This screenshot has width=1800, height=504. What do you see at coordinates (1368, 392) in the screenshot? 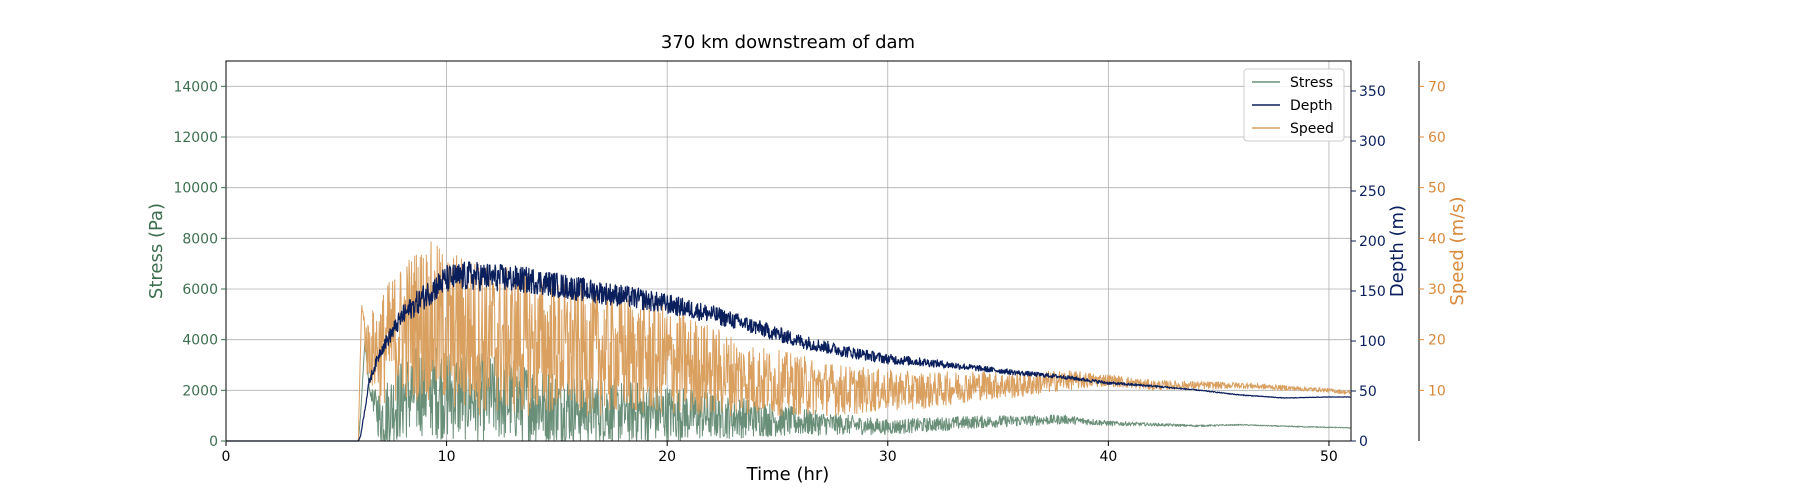
I see `depth-tick-label: 50` at bounding box center [1368, 392].